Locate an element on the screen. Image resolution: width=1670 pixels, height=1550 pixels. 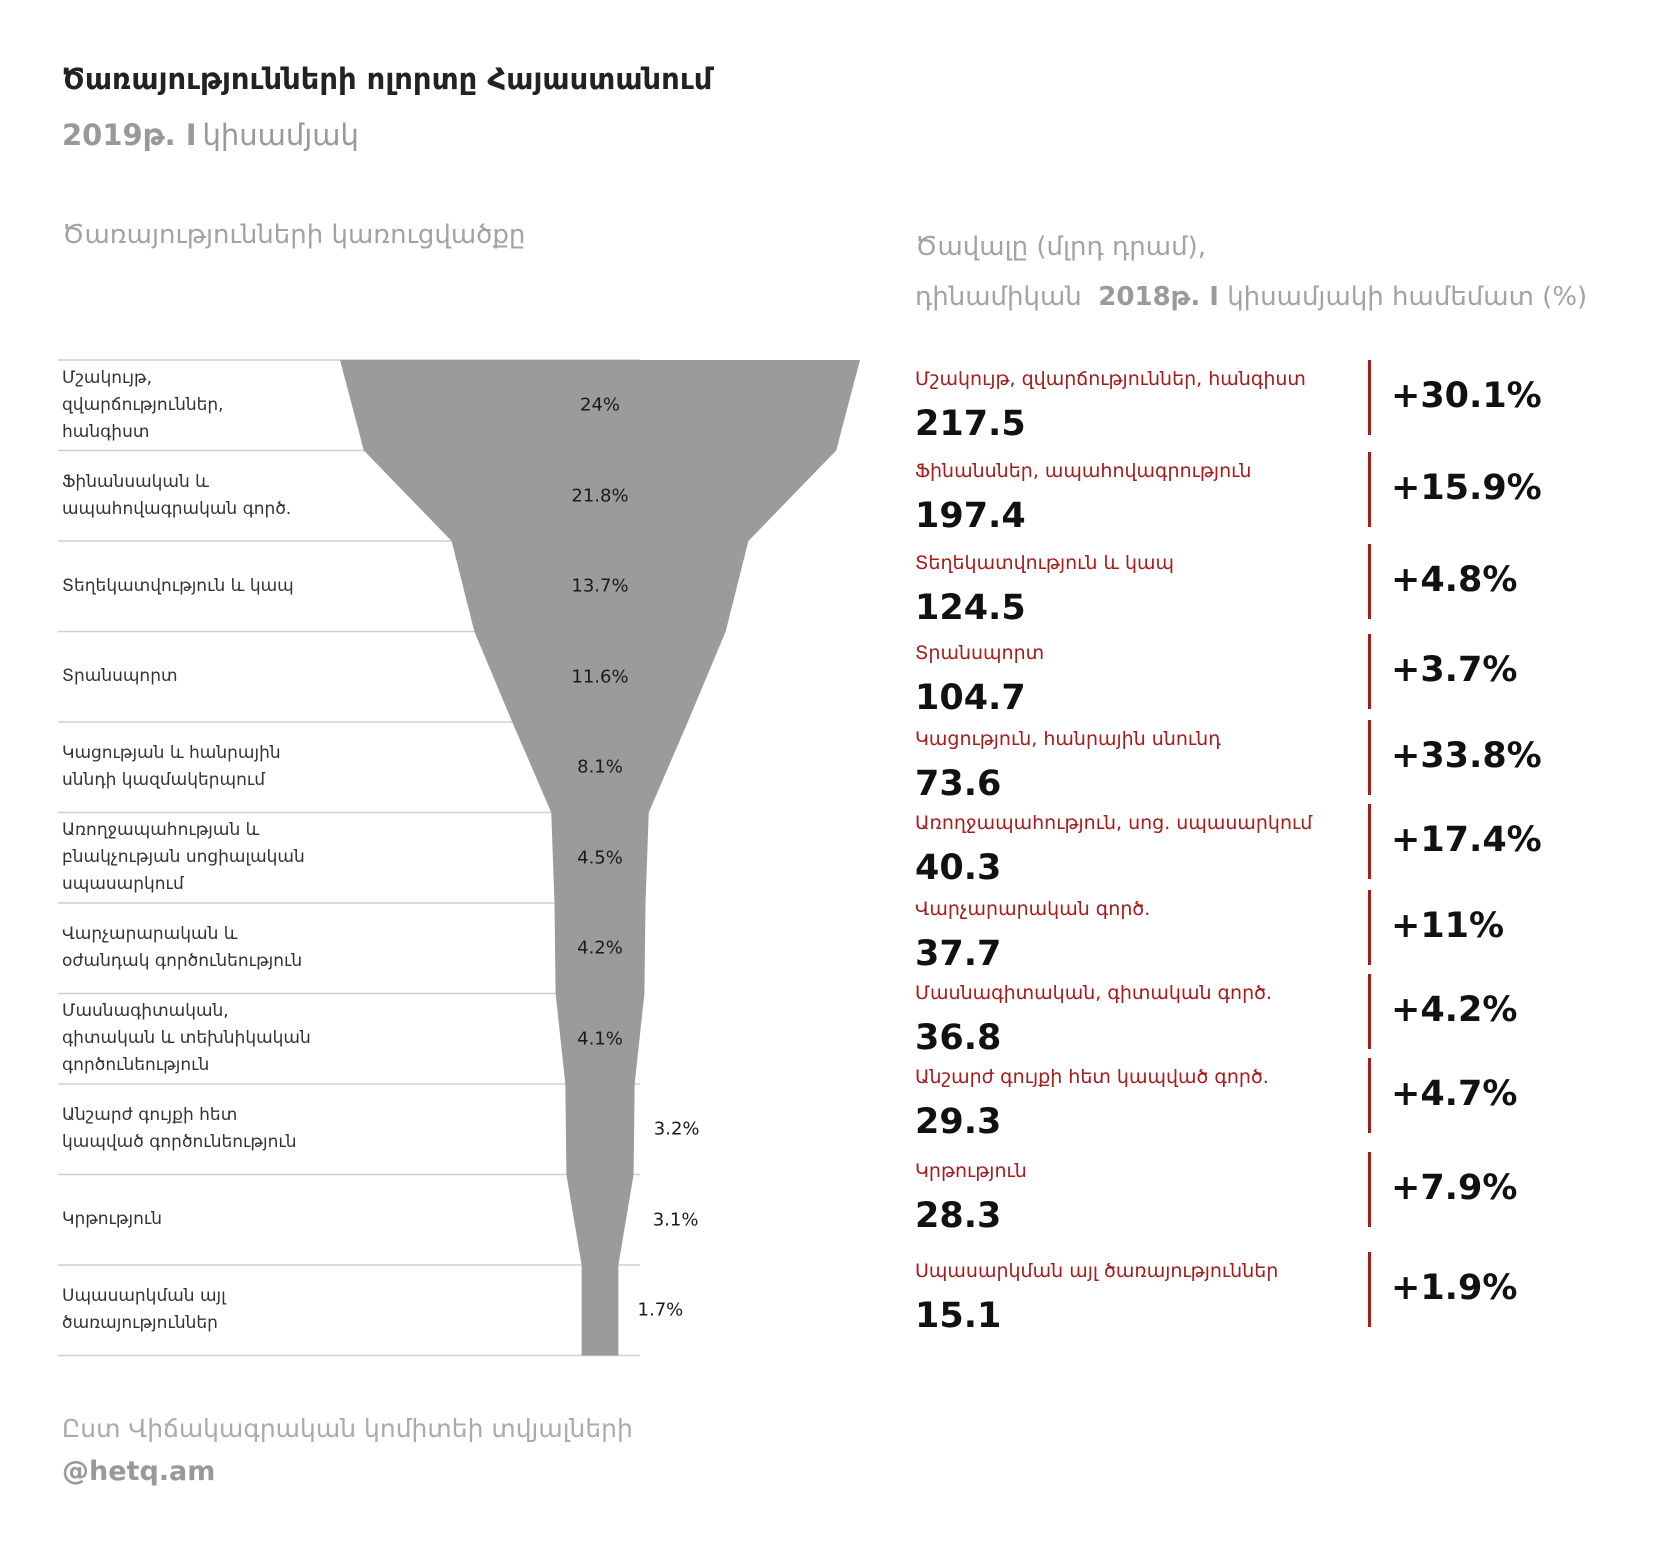
volume-item-name: Տրանսպորտ is located at coordinates (980, 653).